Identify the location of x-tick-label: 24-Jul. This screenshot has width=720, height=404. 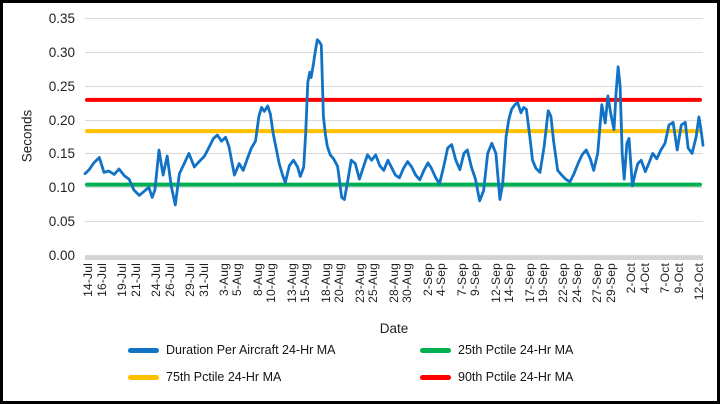
(155, 280).